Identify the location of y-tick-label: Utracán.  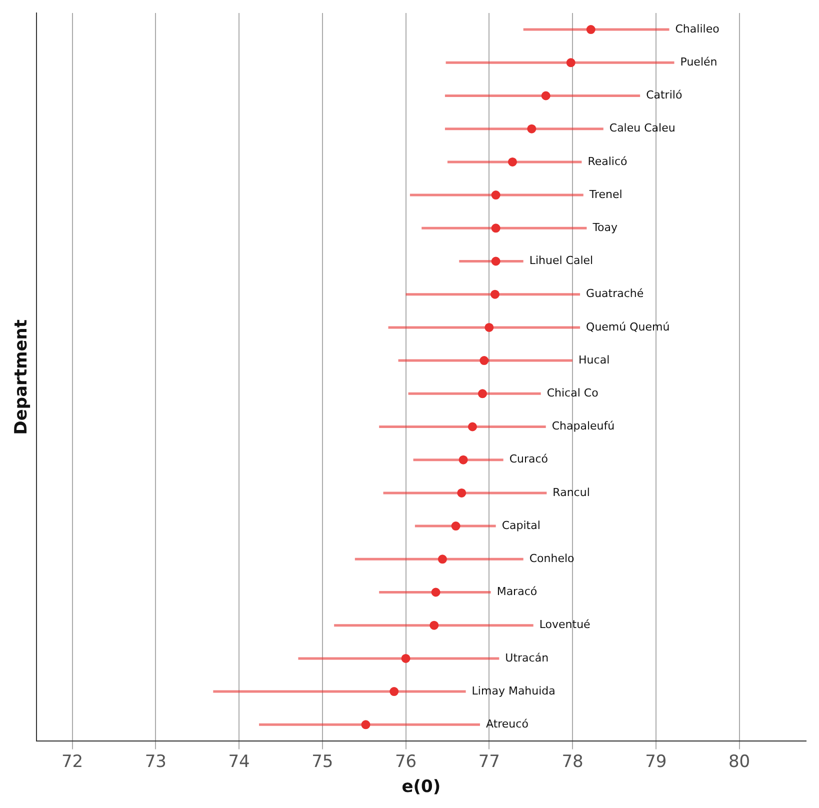
(527, 657).